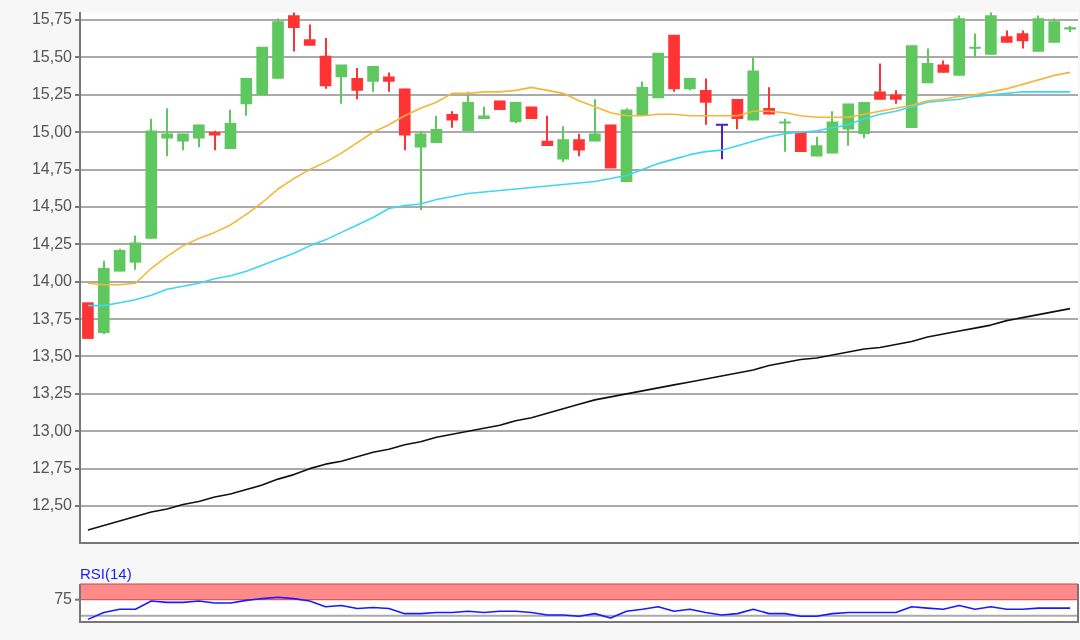  I want to click on y-tick-label: 13,50, so click(52, 355).